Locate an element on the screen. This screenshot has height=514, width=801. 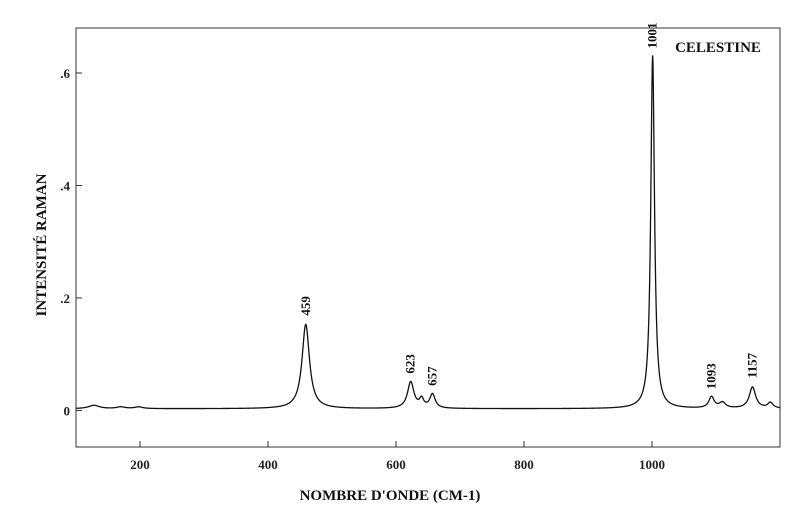
y-tick-label: .6 is located at coordinates (65, 73).